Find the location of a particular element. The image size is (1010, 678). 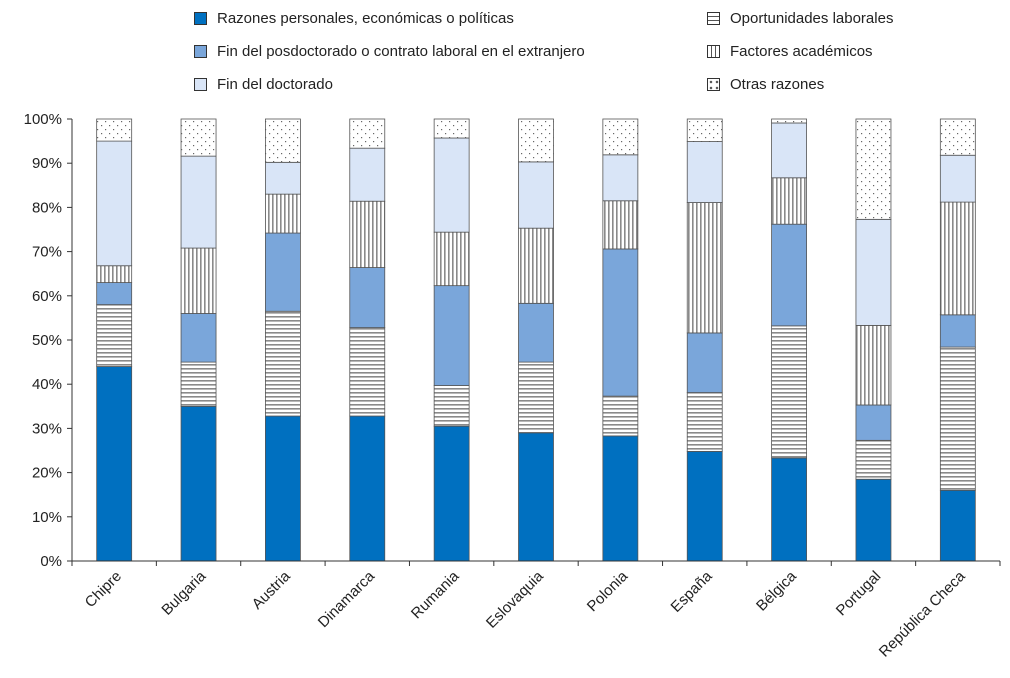

y-tick-label: 100% is located at coordinates (43, 119).